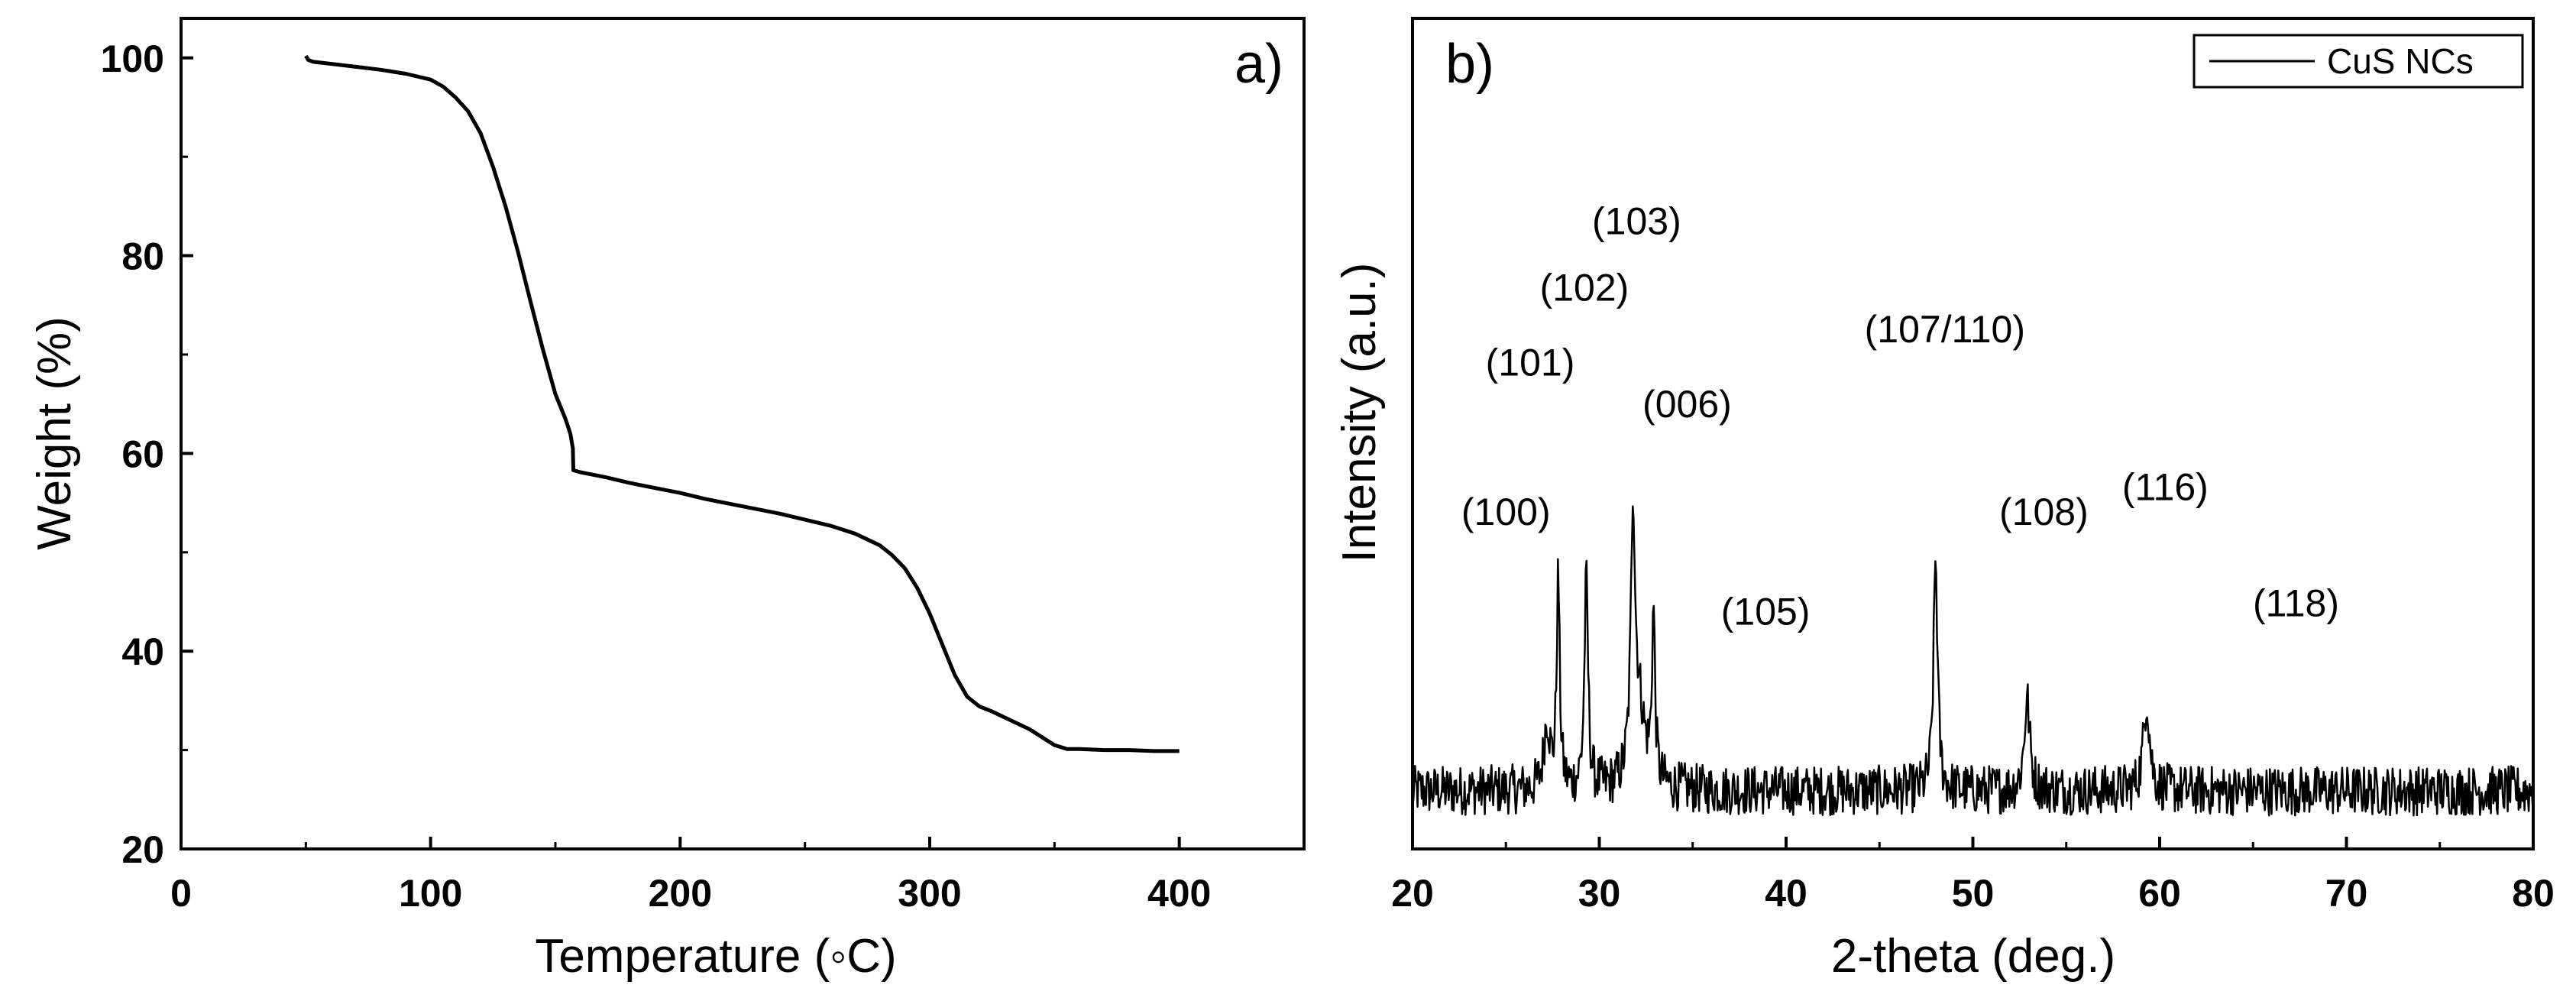 This screenshot has width=2576, height=1001. Describe the element at coordinates (1259, 65) in the screenshot. I see `tga-panel-label: a)` at that location.